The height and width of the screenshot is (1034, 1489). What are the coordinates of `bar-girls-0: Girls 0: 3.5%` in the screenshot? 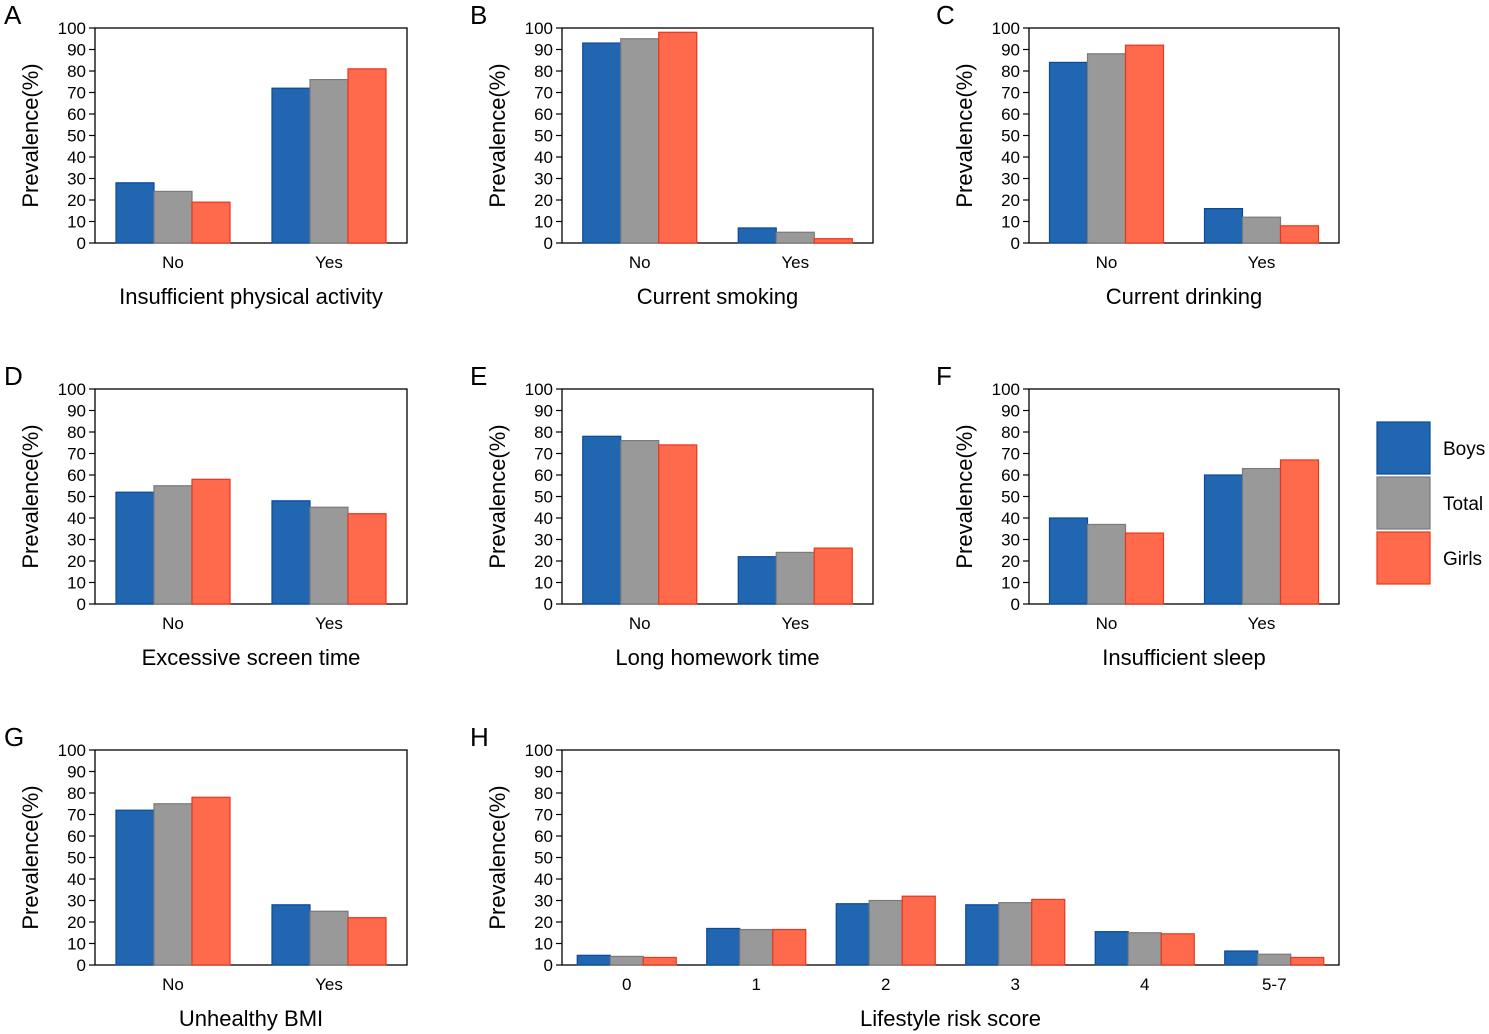 It's located at (659, 961).